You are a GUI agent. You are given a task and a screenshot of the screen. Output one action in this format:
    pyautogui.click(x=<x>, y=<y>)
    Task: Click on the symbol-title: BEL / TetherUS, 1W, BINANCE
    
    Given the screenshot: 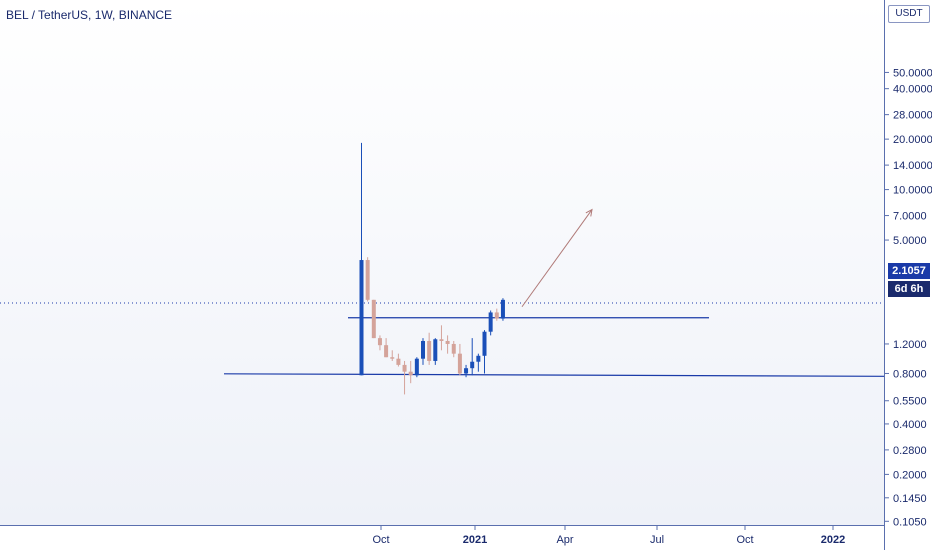 What is the action you would take?
    pyautogui.click(x=89, y=15)
    